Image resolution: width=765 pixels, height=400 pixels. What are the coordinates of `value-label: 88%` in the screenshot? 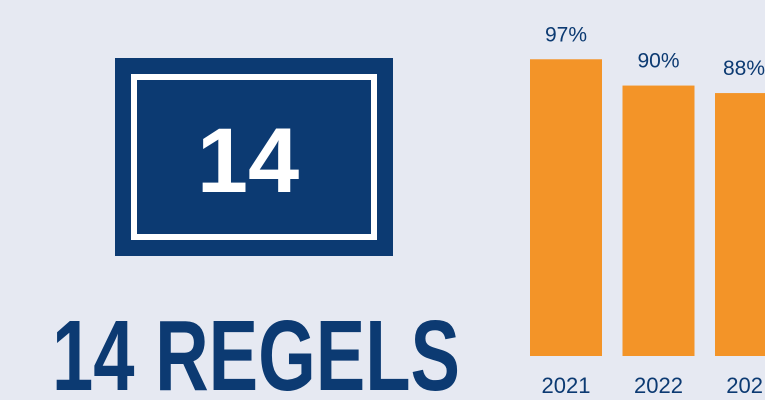 It's located at (744, 68).